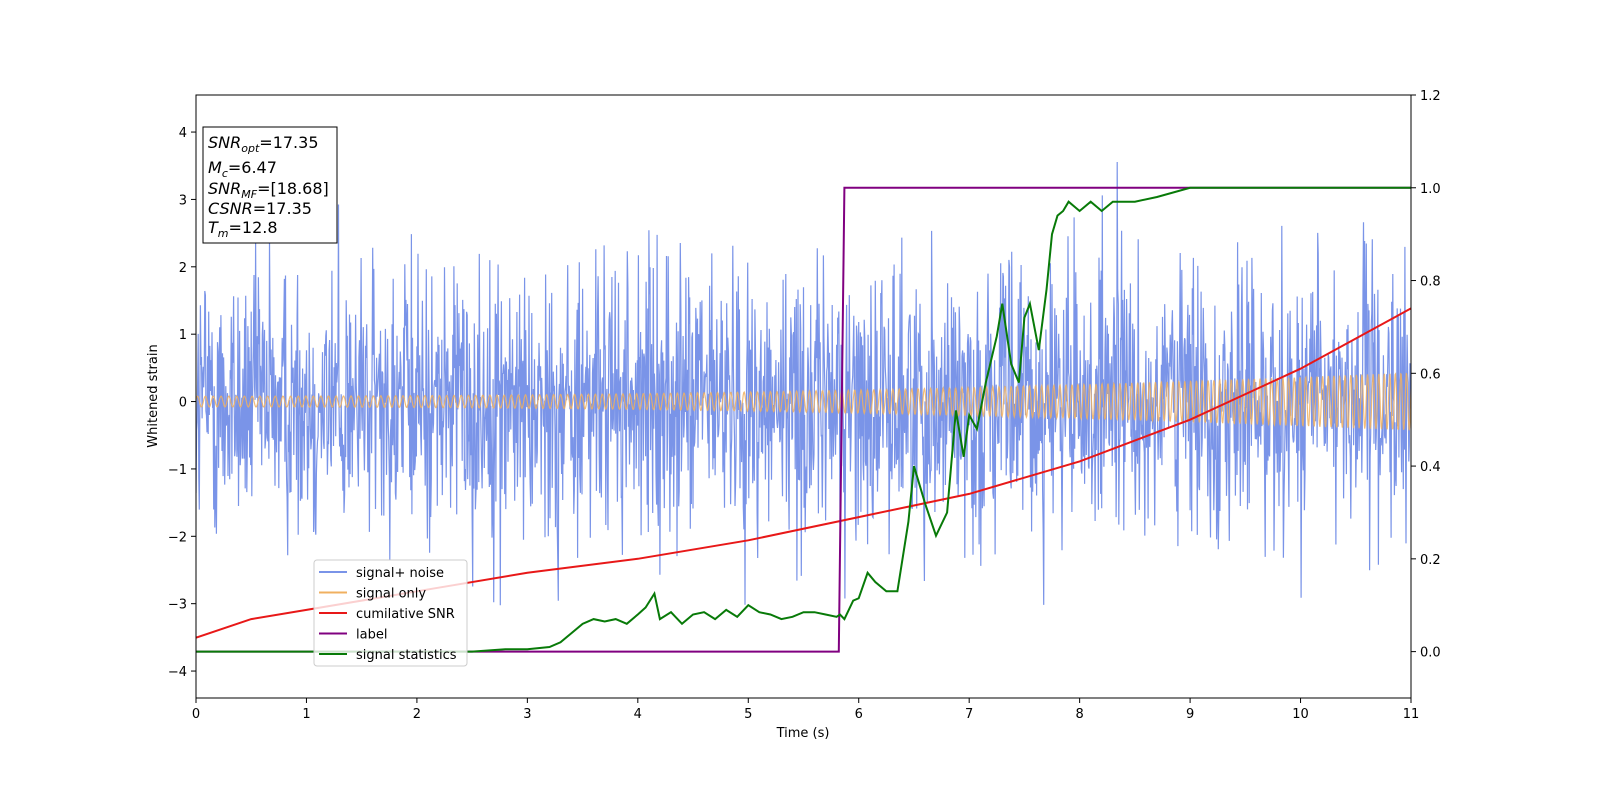 The image size is (1600, 804). I want to click on y-axis-label: Whitened strain, so click(153, 395).